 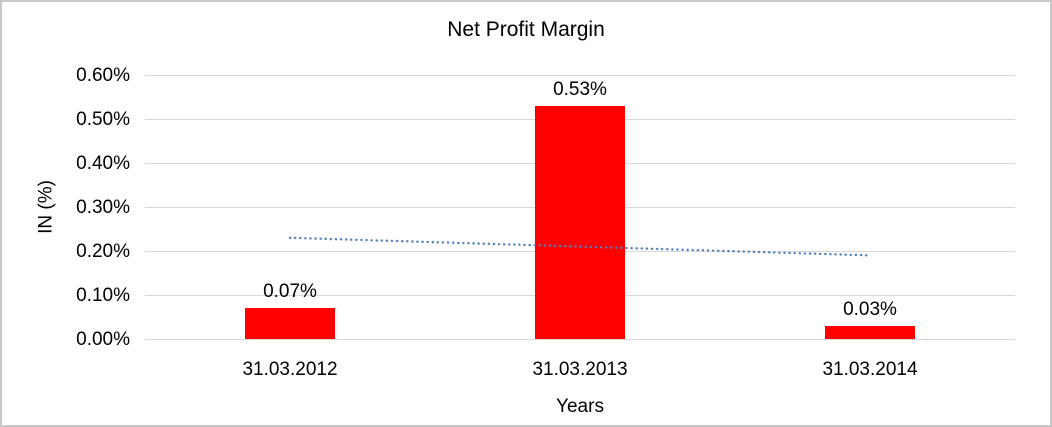 What do you see at coordinates (580, 369) in the screenshot?
I see `x-tick-label: 31.03.2013` at bounding box center [580, 369].